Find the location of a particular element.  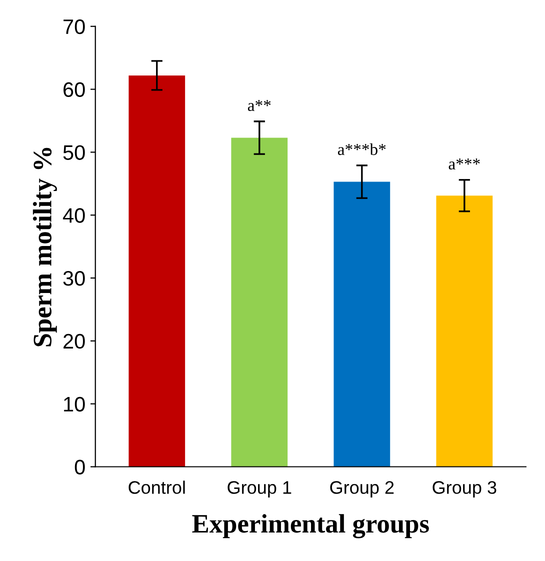

x-tick-label: Group 3 is located at coordinates (464, 489).